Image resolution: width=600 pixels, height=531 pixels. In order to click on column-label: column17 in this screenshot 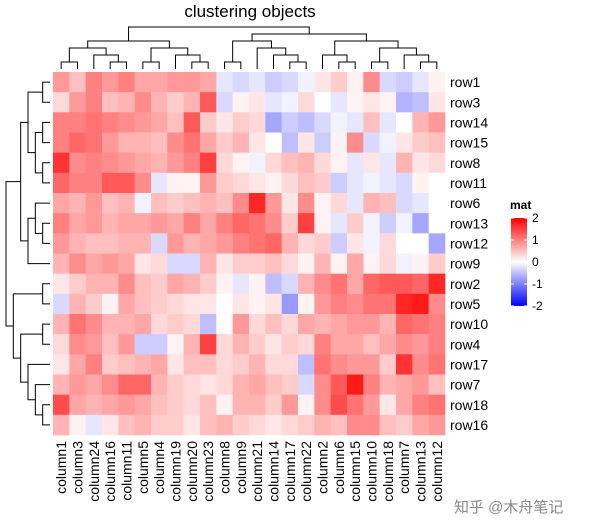, I will do `click(290, 471)`.